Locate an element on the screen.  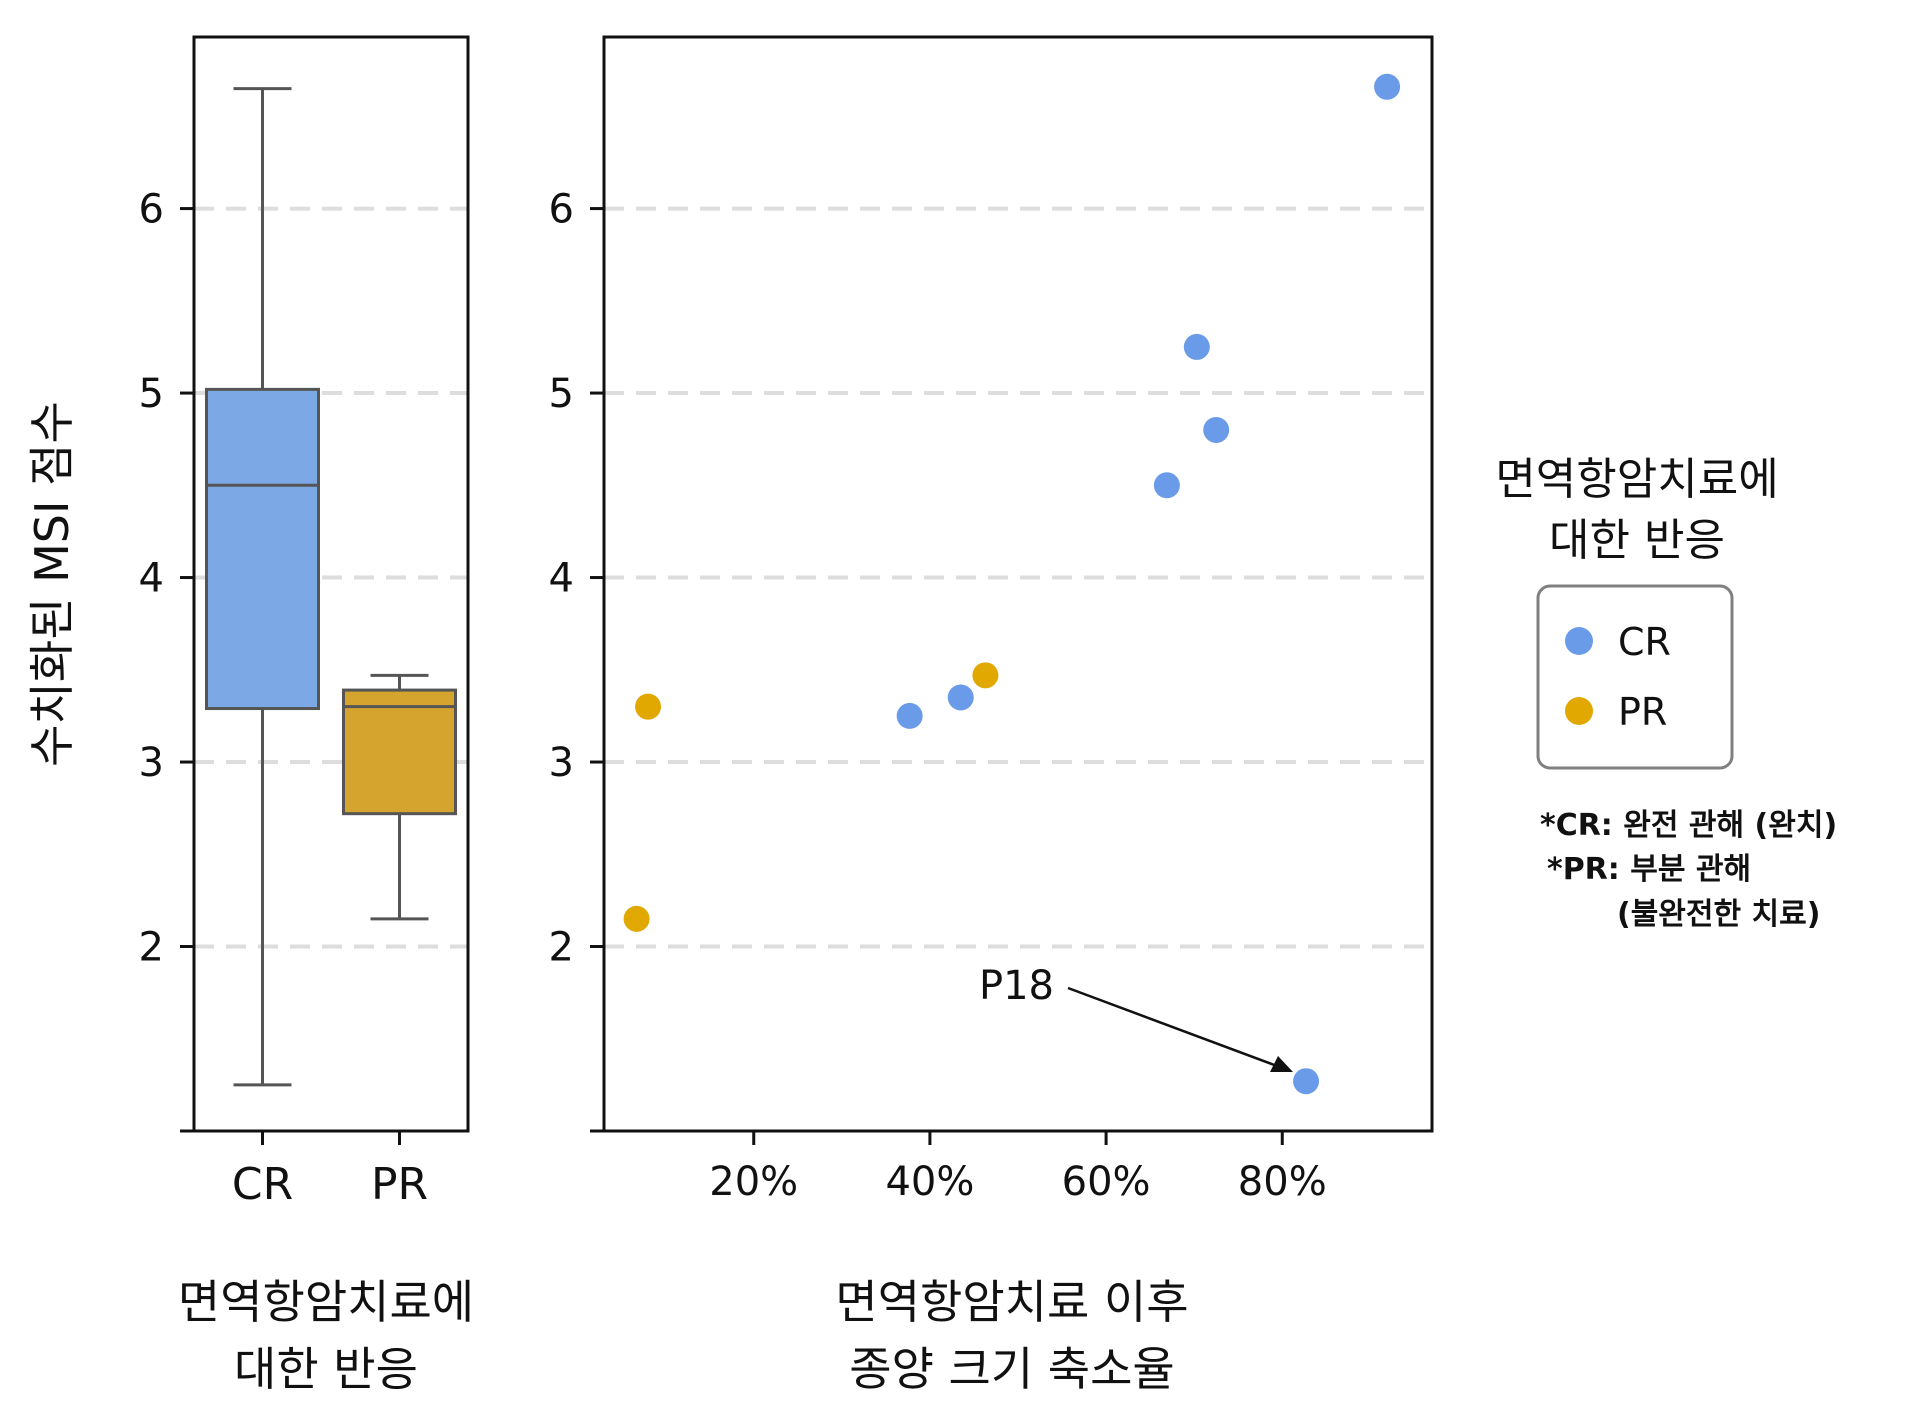
boxplot-y-tick-label: 4 is located at coordinates (151, 579).